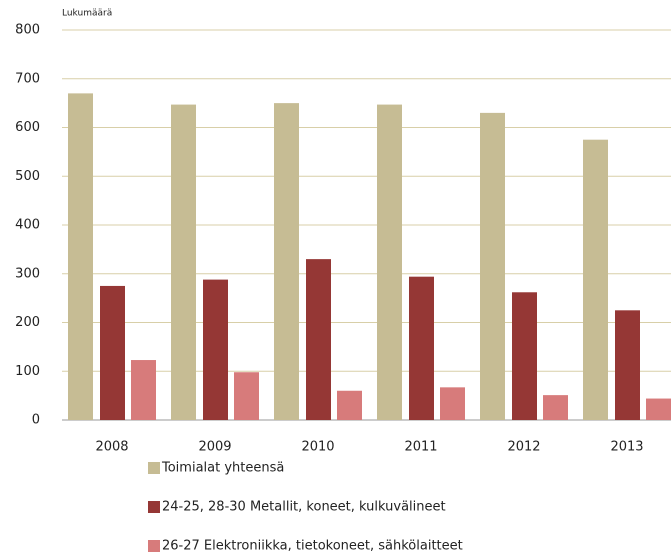 This screenshot has height=555, width=671. I want to click on x-tick-label: 2008, so click(111, 447).